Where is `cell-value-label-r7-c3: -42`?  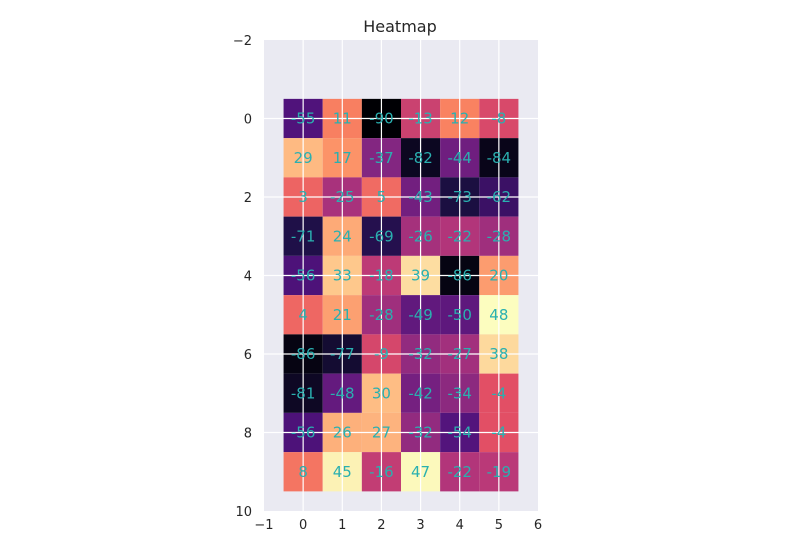 cell-value-label-r7-c3: -42 is located at coordinates (420, 393).